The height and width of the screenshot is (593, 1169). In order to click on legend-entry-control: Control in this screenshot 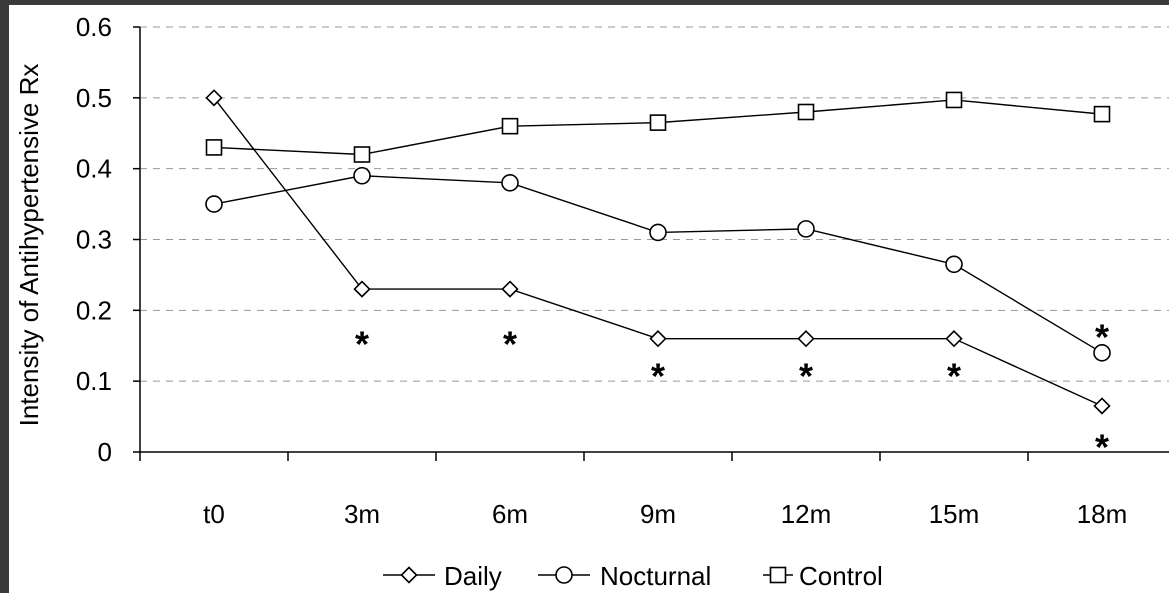, I will do `click(823, 576)`.